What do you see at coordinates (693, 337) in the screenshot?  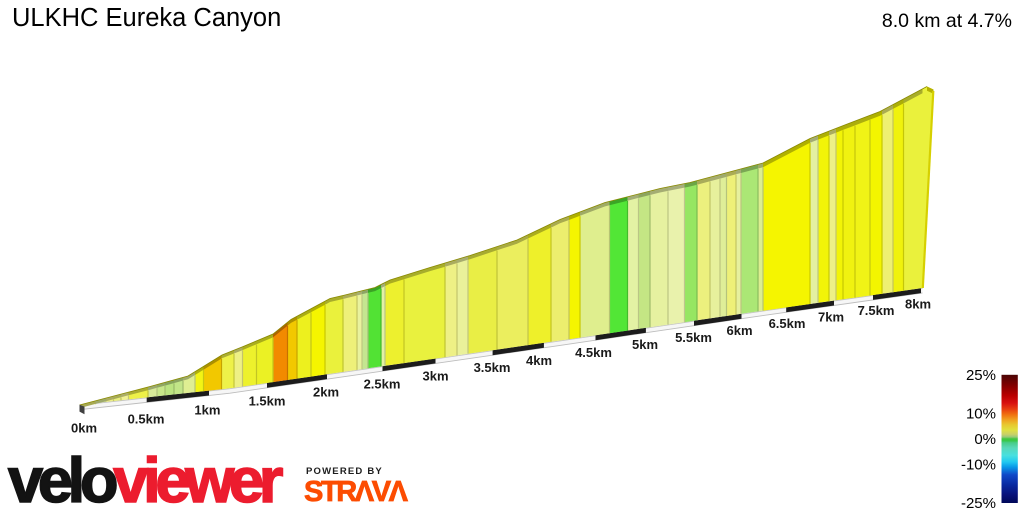 I see `svg-text: 5.5km` at bounding box center [693, 337].